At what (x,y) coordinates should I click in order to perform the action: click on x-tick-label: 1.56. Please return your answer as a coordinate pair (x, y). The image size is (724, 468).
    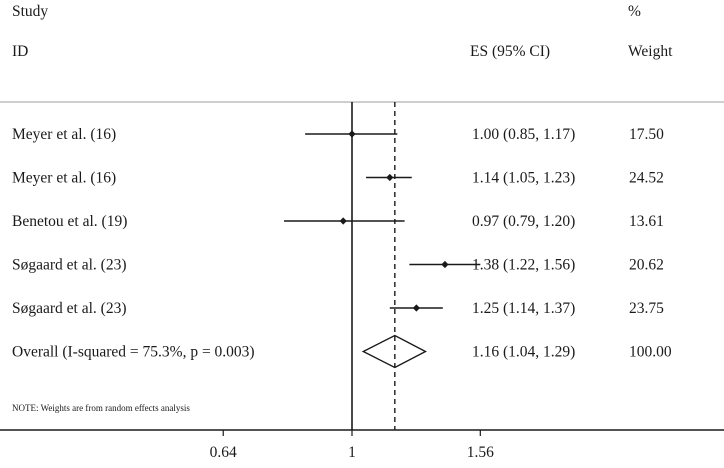
    Looking at the image, I should click on (480, 452).